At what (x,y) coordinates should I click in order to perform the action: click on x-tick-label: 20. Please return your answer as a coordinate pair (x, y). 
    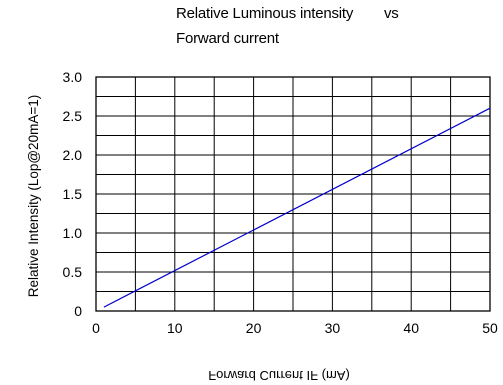
    Looking at the image, I should click on (254, 328).